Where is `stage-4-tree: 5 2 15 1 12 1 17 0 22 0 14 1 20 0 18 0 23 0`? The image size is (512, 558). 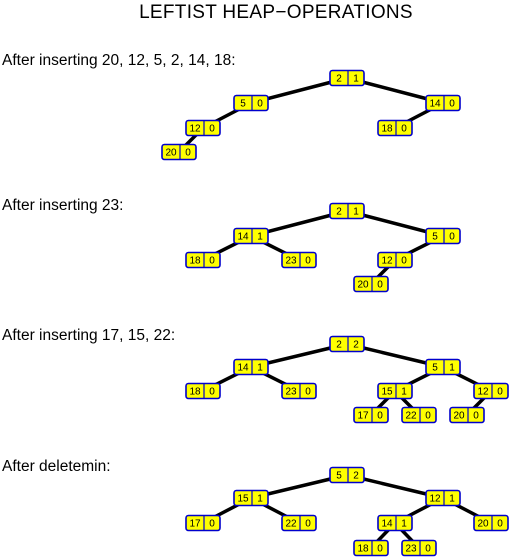
stage-4-tree: 5 2 15 1 12 1 17 0 22 0 14 1 20 0 18 0 23 0 is located at coordinates (347, 511).